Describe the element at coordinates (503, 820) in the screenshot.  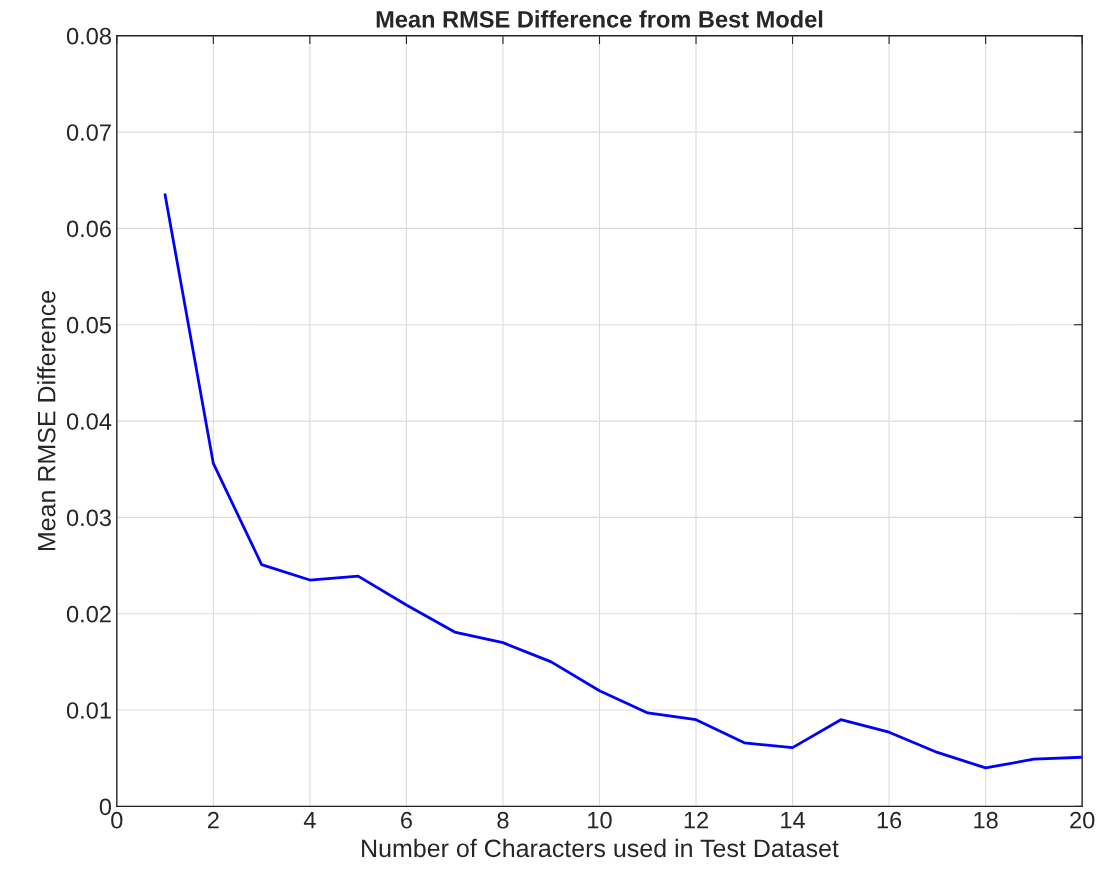
I see `x-tick-label: 8` at that location.